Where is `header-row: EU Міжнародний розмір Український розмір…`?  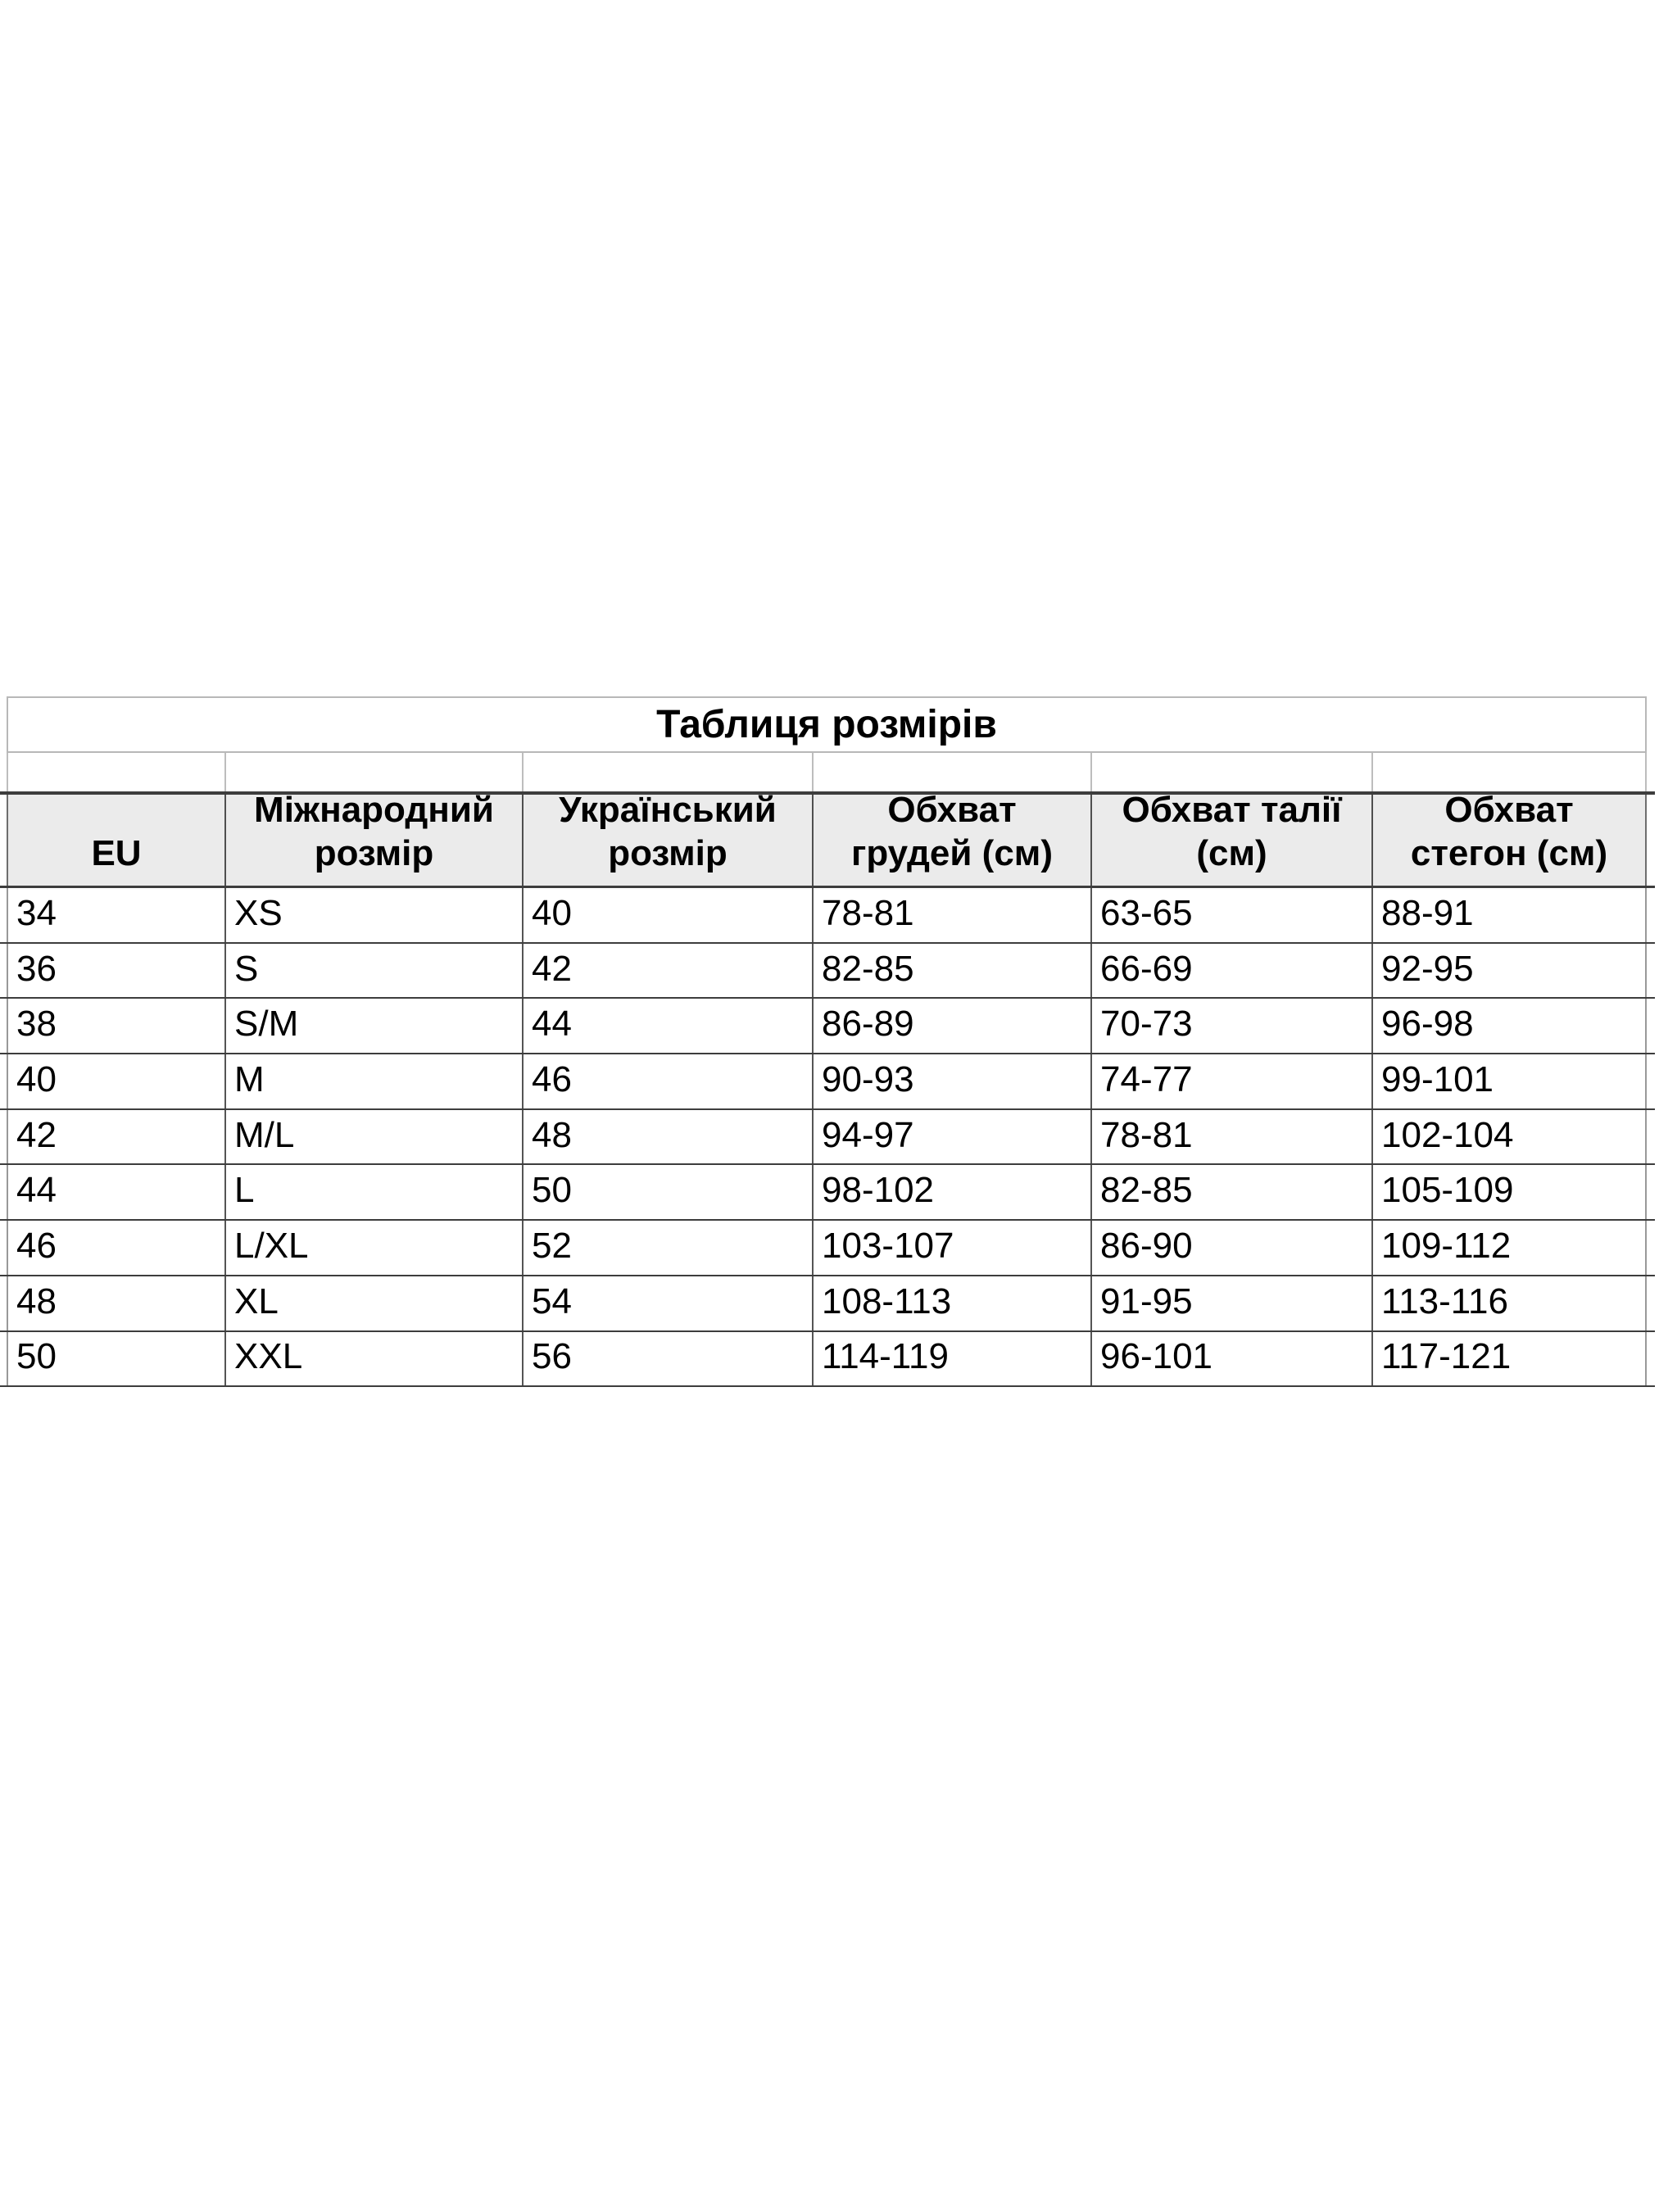
header-row: EU Міжнародний розмір Український розмір… is located at coordinates (827, 841).